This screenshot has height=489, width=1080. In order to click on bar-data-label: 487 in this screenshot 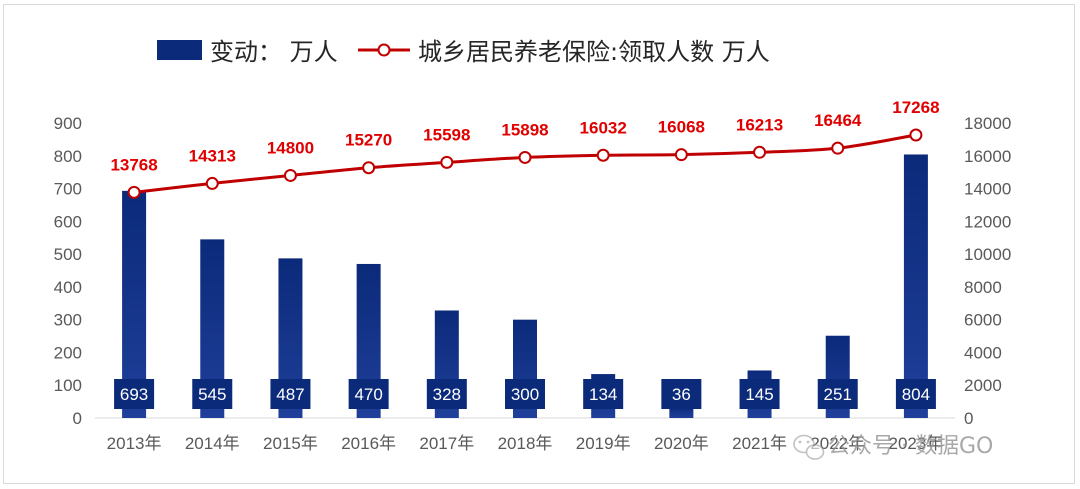, I will do `click(290, 394)`.